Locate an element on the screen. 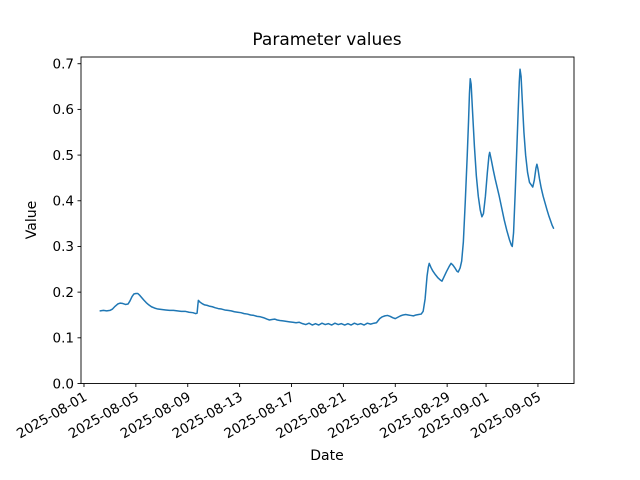 The width and height of the screenshot is (640, 480). y-tick-label: 0.7 is located at coordinates (63, 65).